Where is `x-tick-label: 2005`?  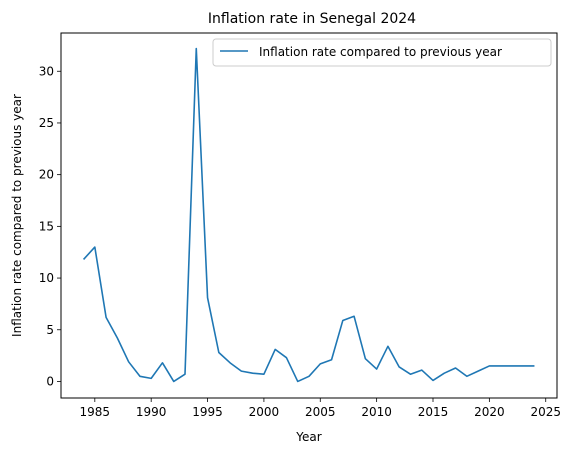
x-tick-label: 2005 is located at coordinates (320, 412).